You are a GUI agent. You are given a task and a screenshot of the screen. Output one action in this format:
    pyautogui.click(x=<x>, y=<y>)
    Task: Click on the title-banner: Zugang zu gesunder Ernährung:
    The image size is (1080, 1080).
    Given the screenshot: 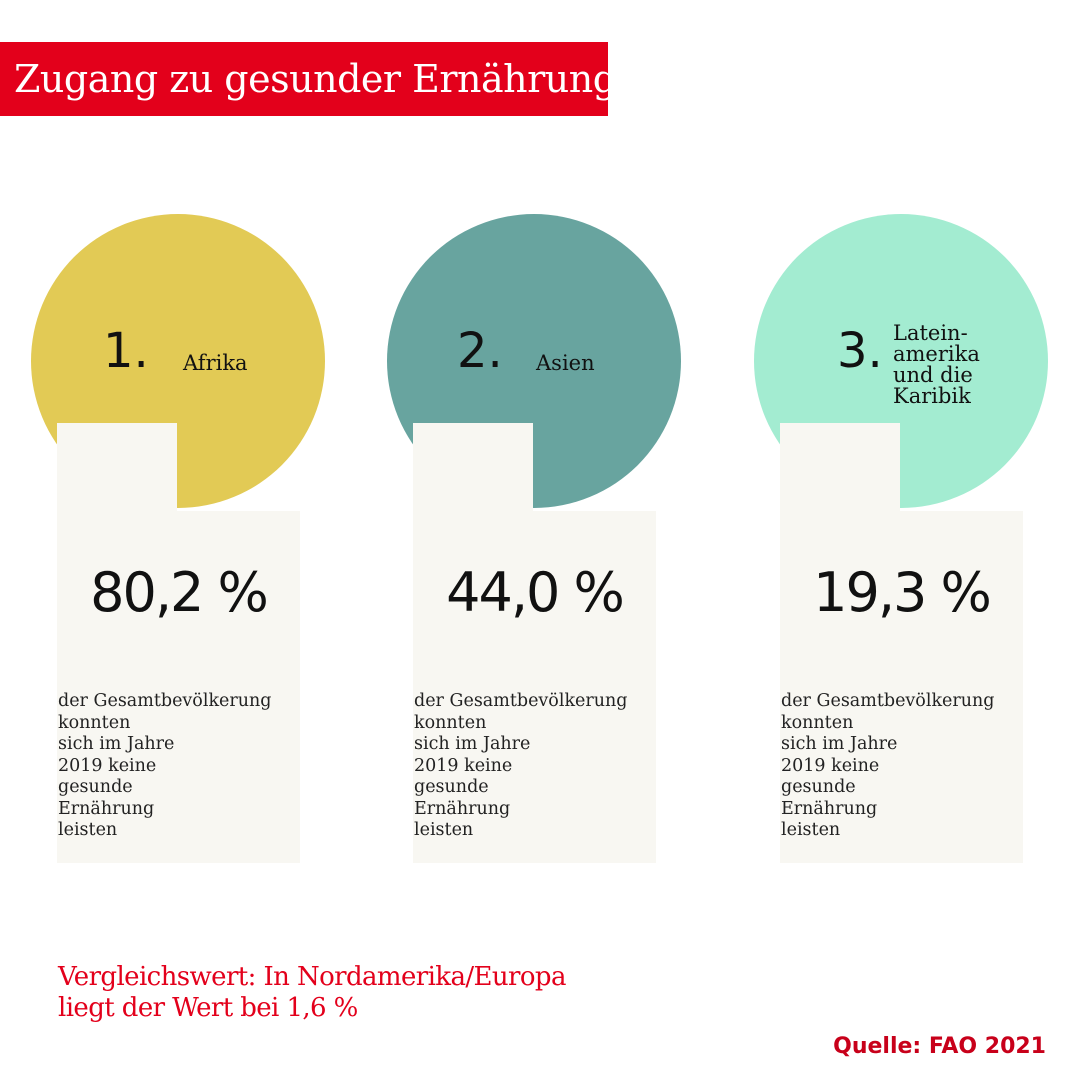 What is the action you would take?
    pyautogui.click(x=314, y=79)
    